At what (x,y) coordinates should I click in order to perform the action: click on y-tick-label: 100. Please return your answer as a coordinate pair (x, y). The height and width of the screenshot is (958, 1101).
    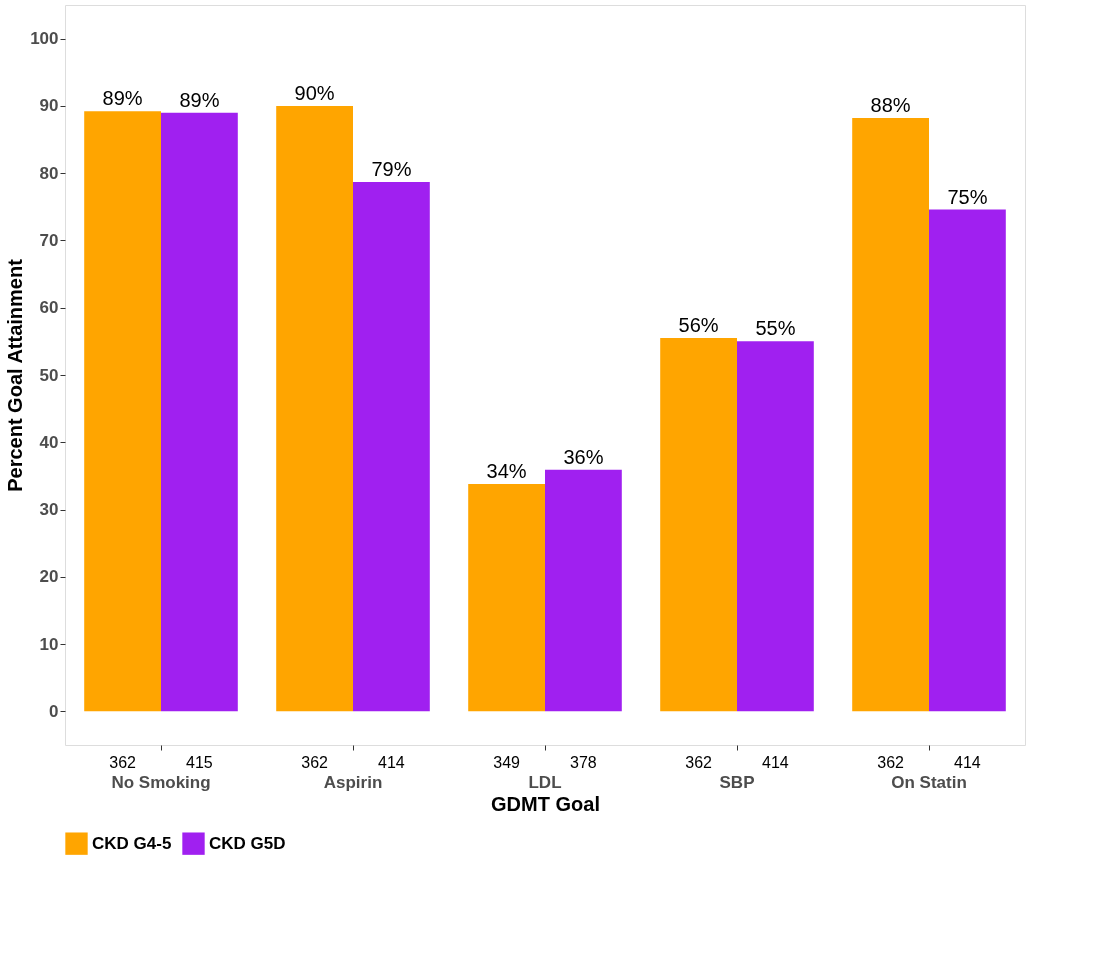
    Looking at the image, I should click on (44, 39).